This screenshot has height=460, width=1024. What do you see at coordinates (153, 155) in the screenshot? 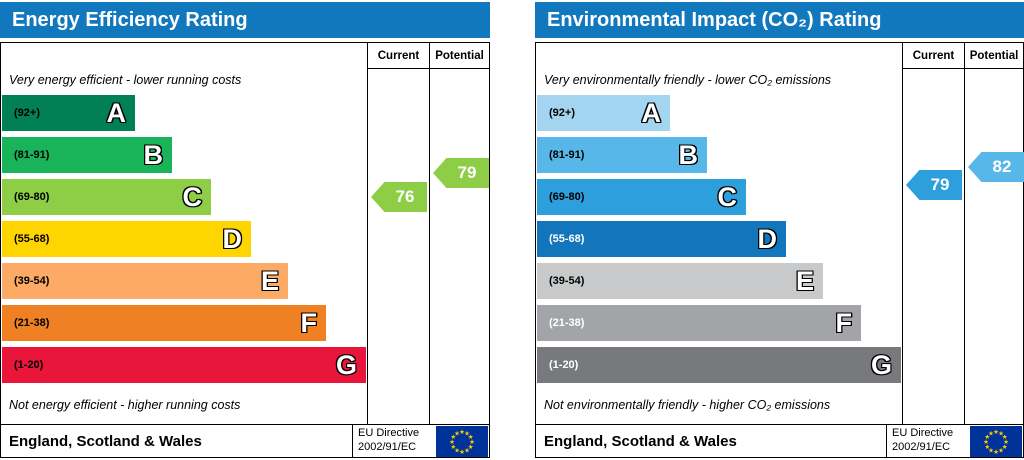
I see `band-letter: B` at bounding box center [153, 155].